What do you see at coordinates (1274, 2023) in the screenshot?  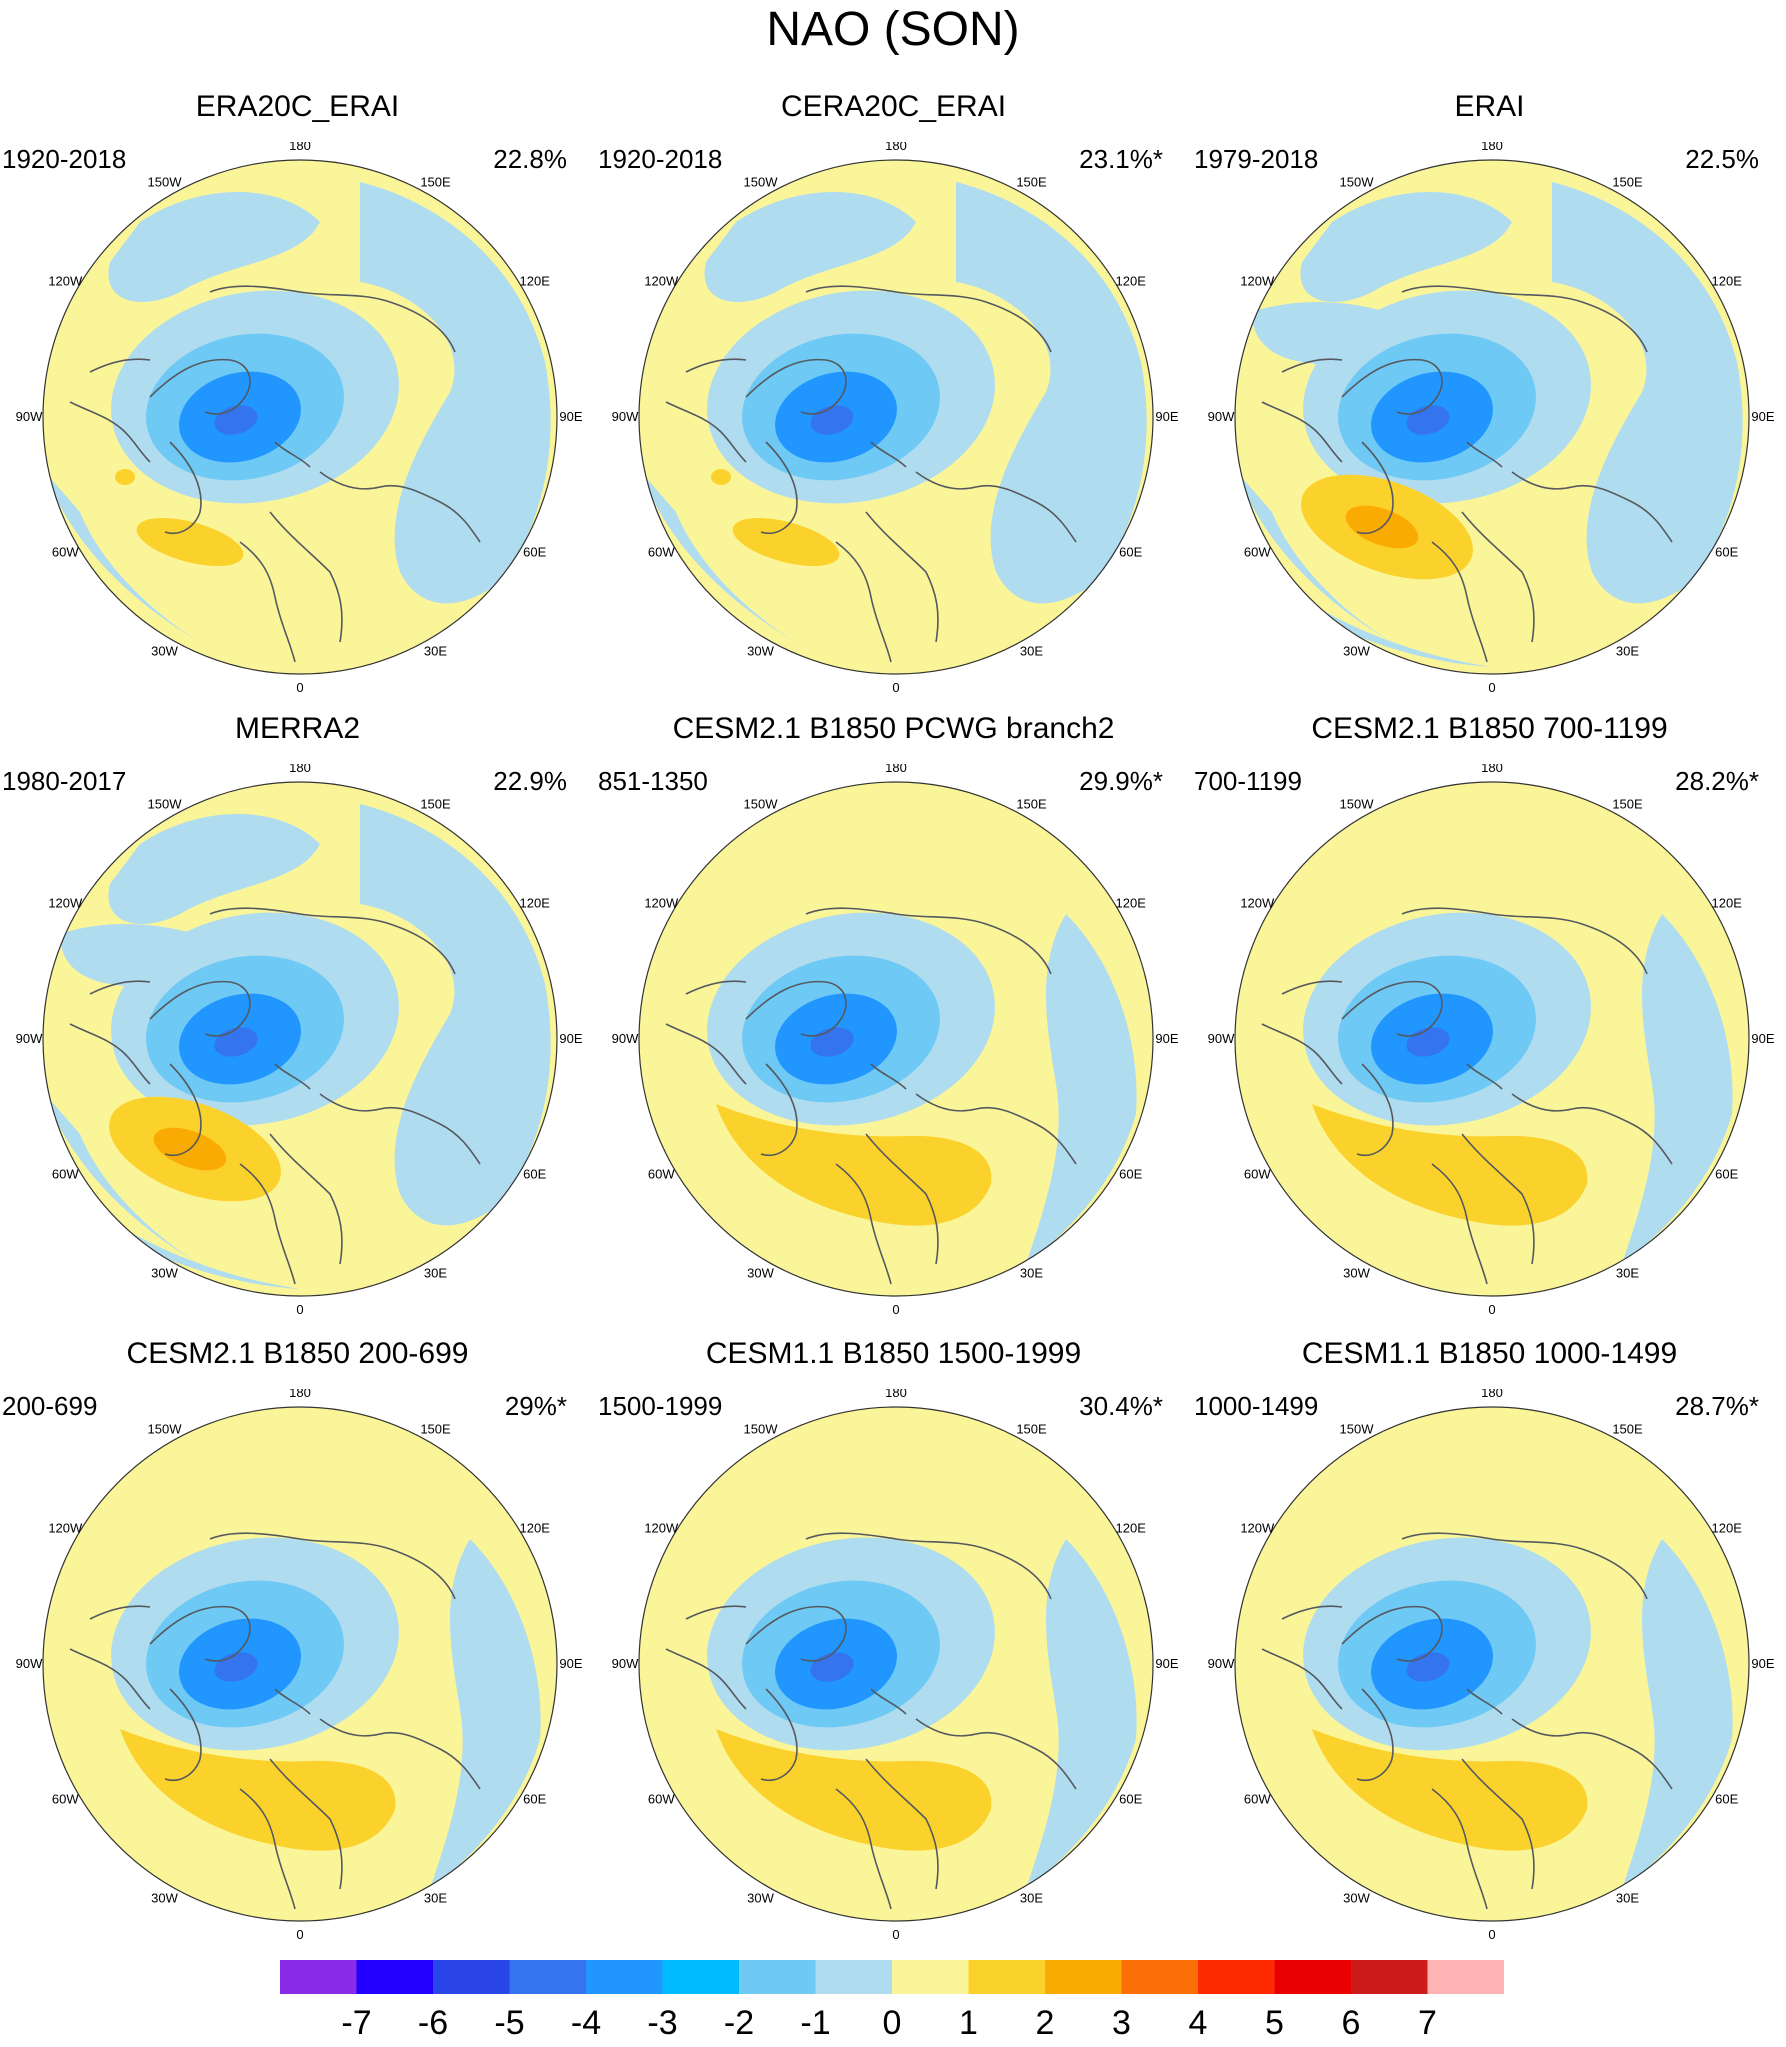 I see `colorbar-label: 5` at bounding box center [1274, 2023].